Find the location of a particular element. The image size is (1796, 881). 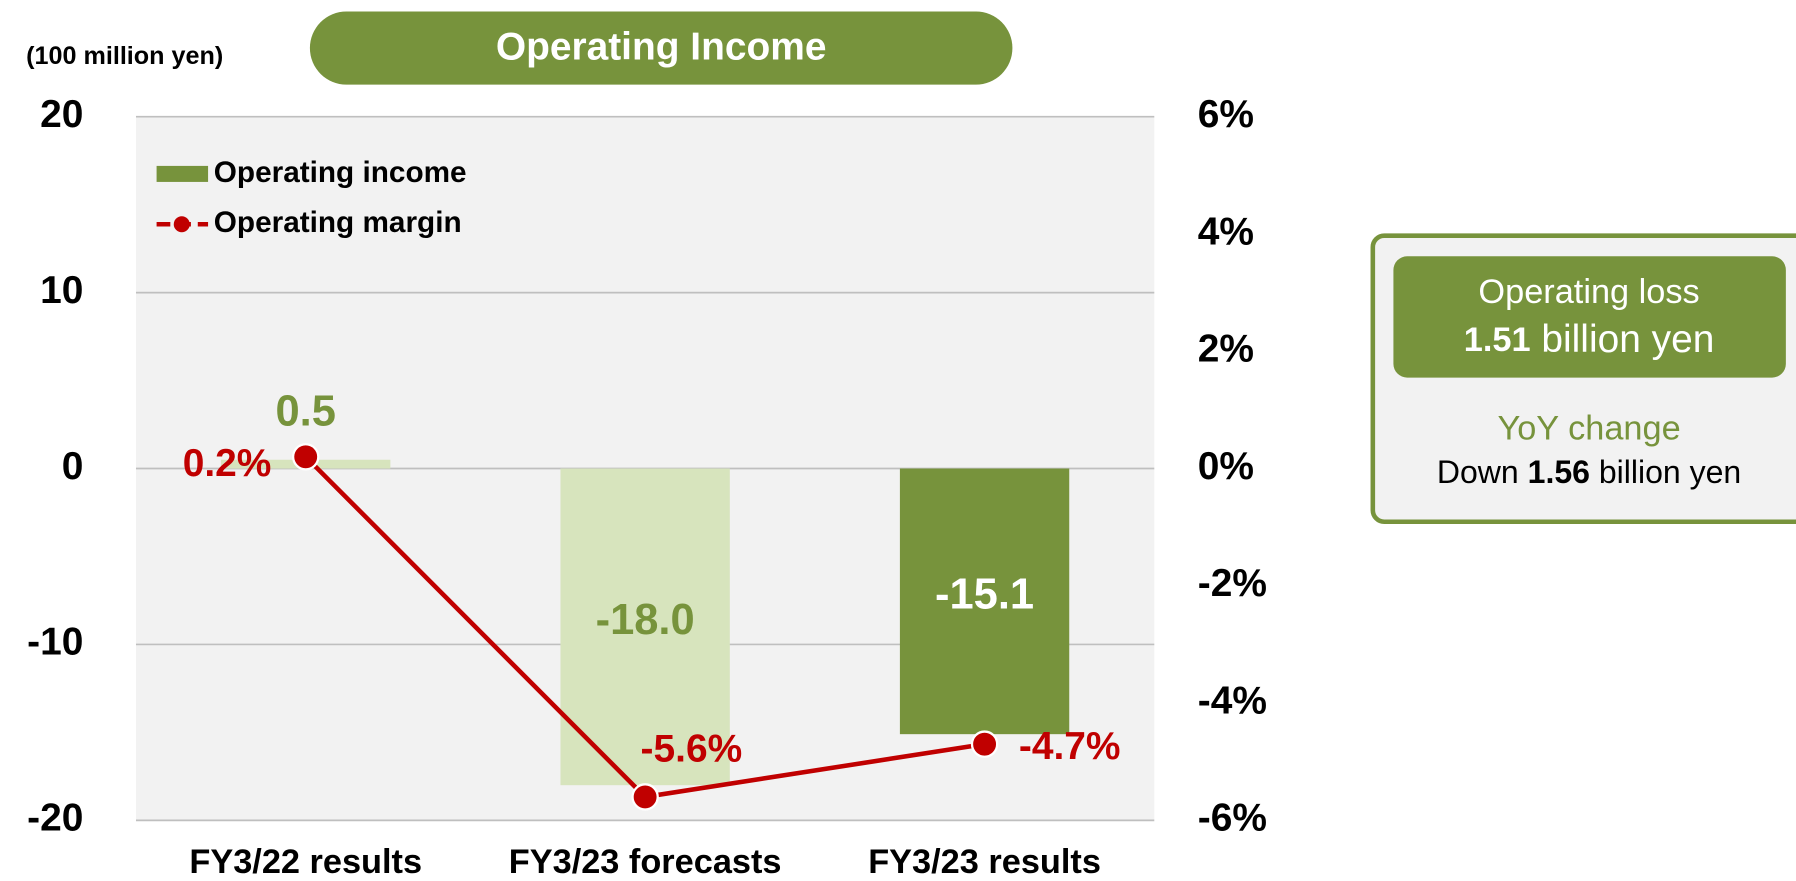

y2-tick-label: 4% is located at coordinates (1226, 231).